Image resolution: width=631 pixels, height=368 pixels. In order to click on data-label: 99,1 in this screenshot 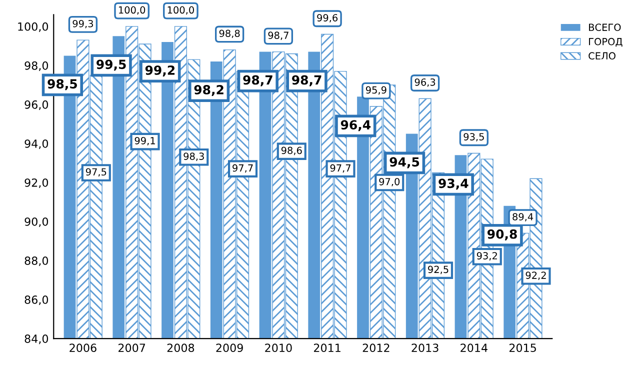, I will do `click(144, 141)`.